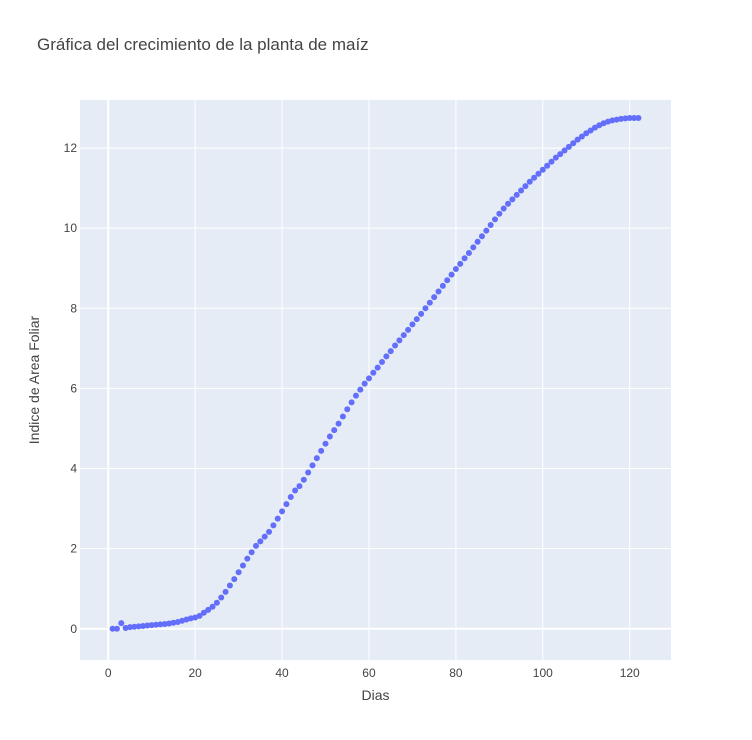 The height and width of the screenshot is (740, 752). I want to click on x-tick-label: 100, so click(543, 673).